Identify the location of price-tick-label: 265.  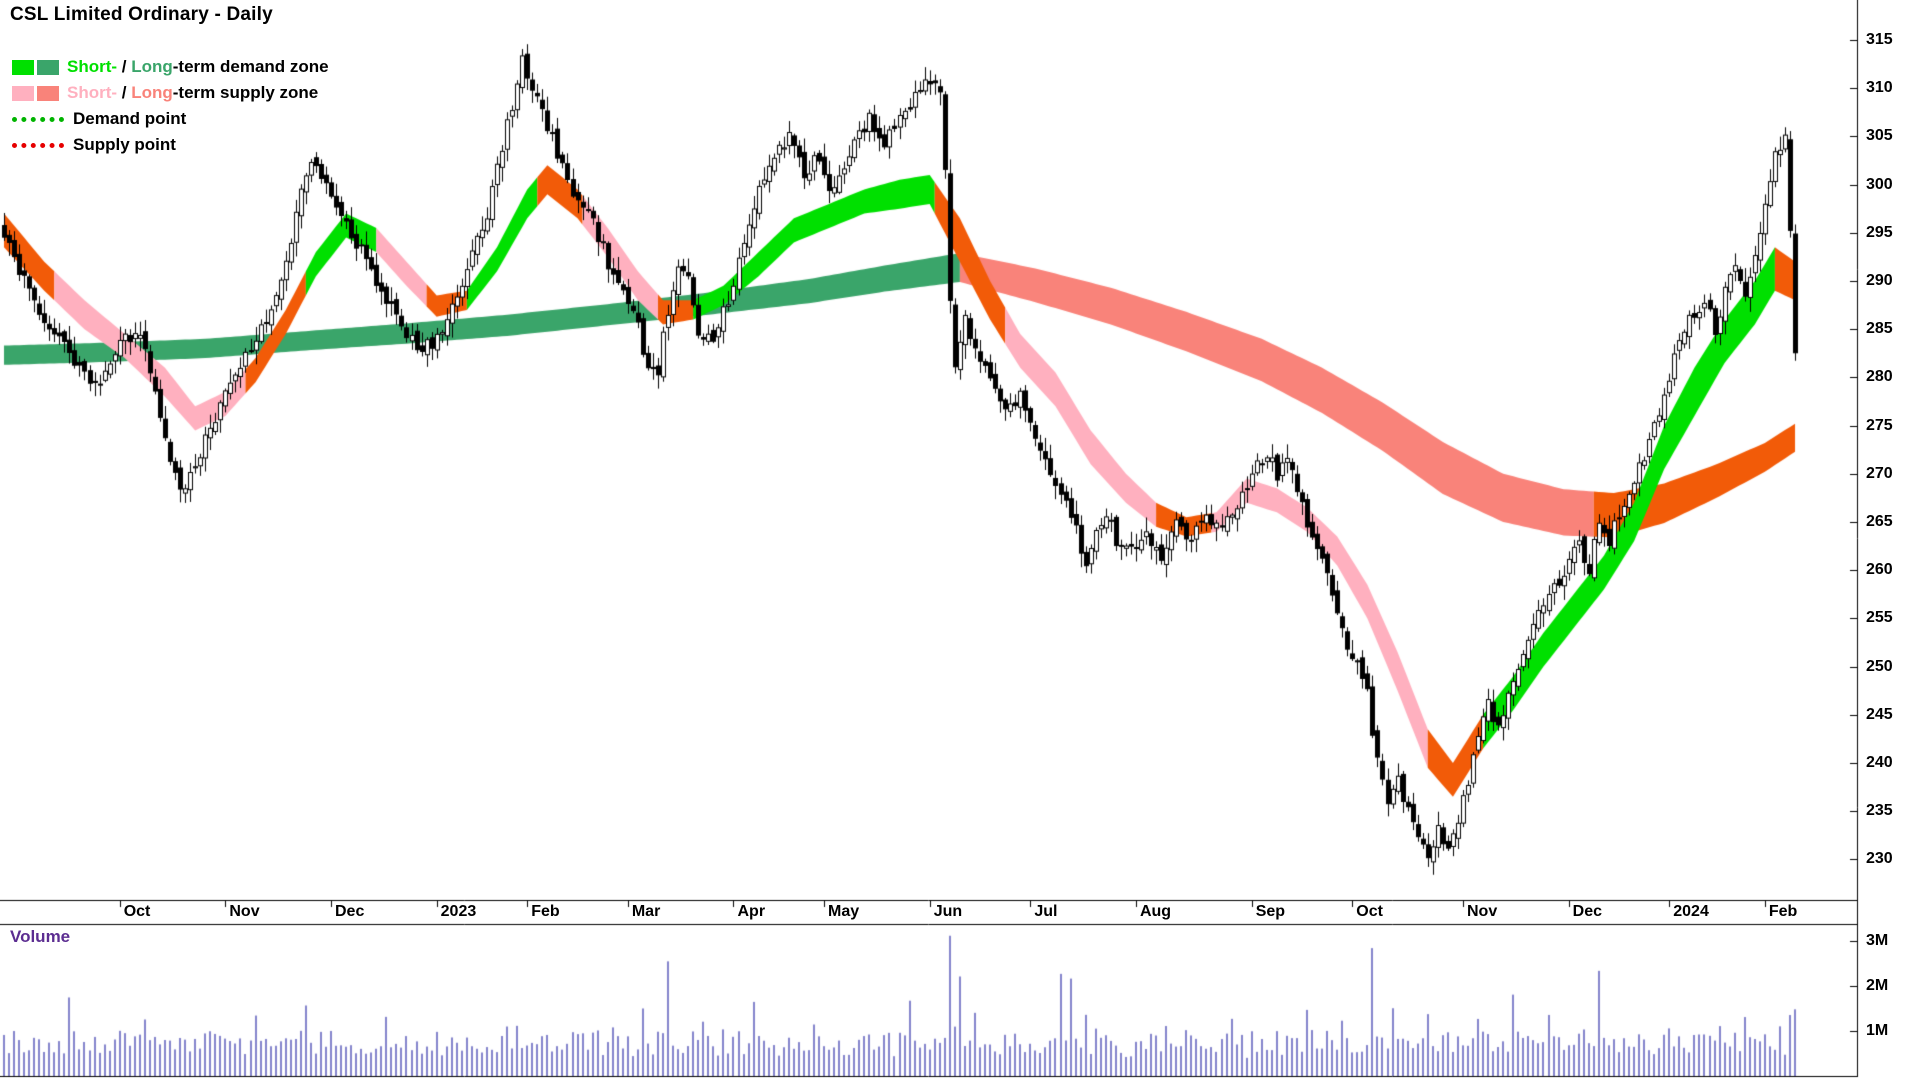
(1879, 521).